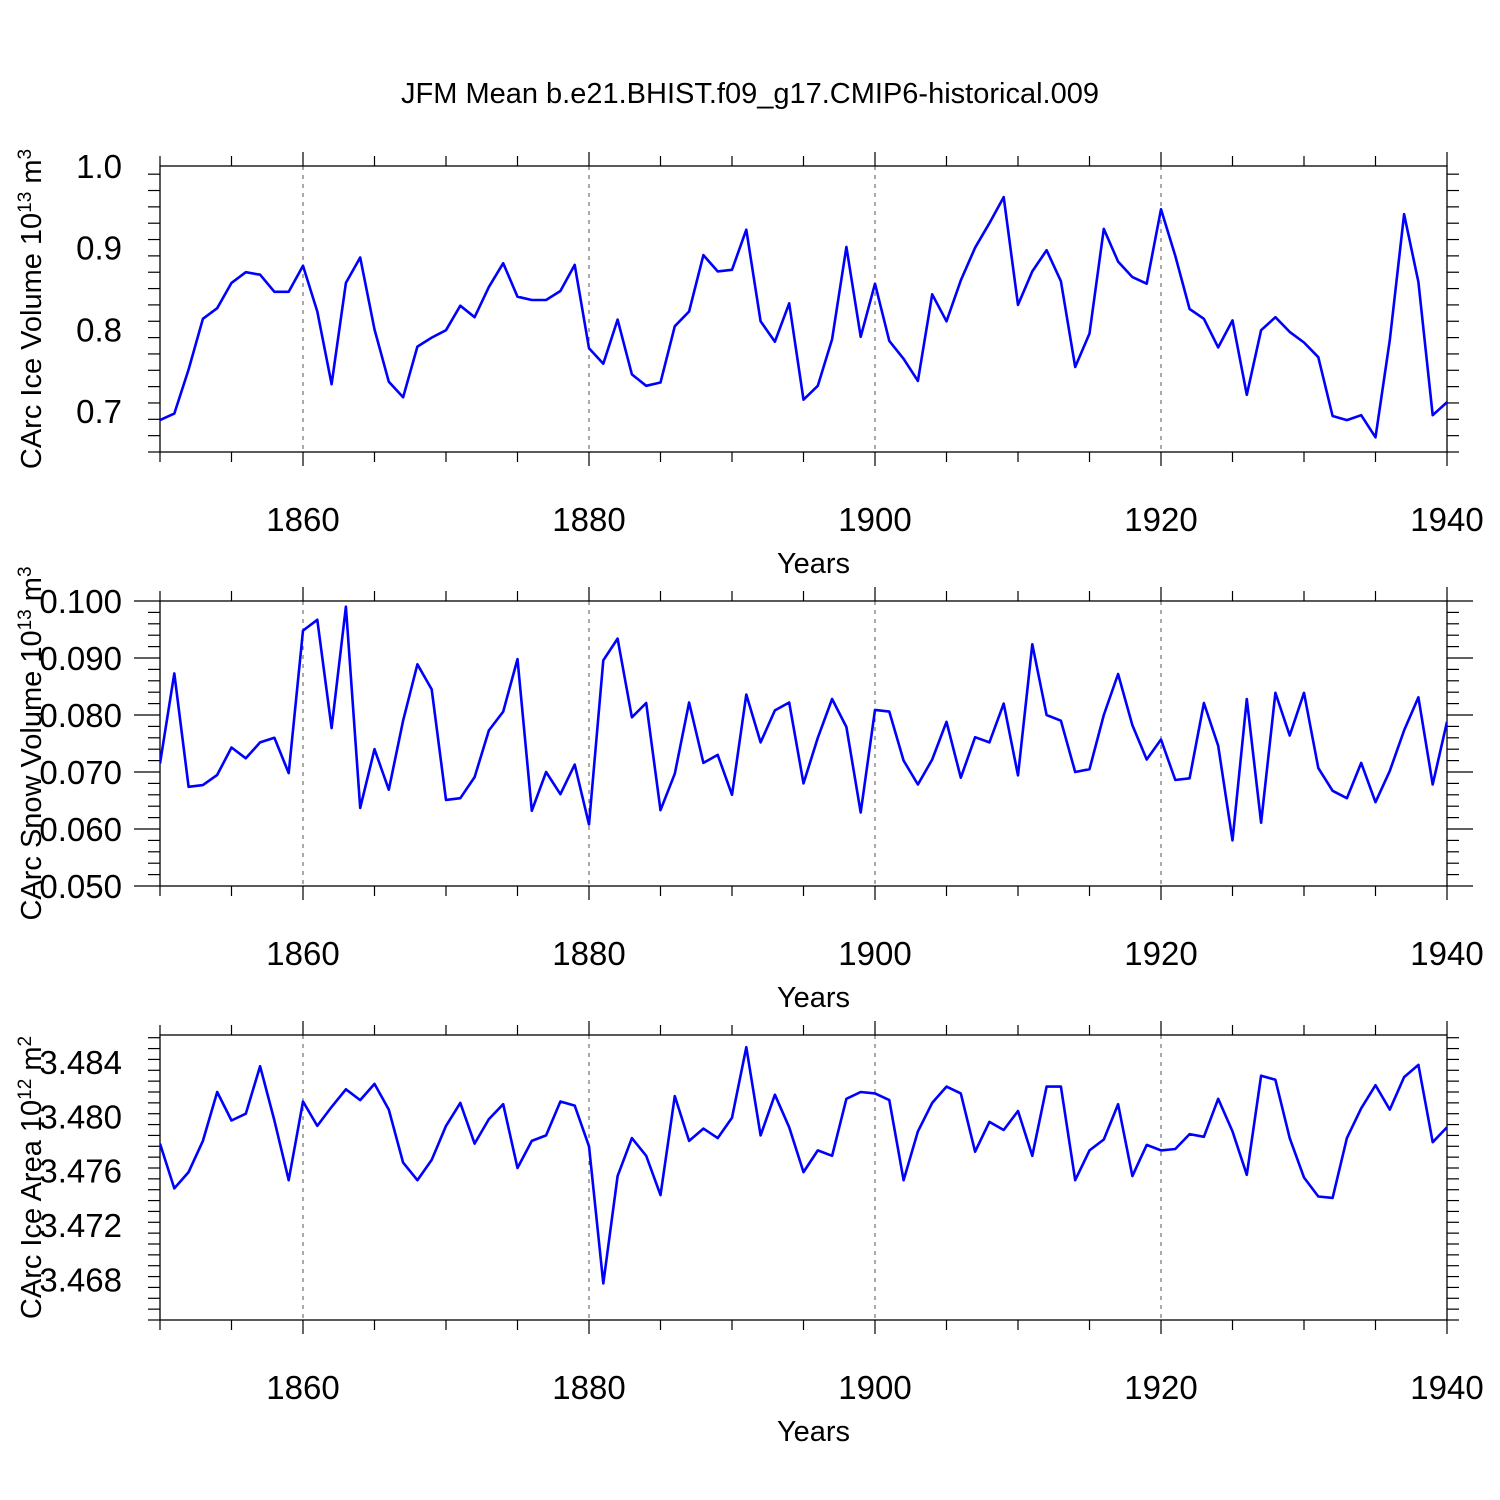 The width and height of the screenshot is (1500, 1500). I want to click on y-tick-label: 3.480, so click(80, 1116).